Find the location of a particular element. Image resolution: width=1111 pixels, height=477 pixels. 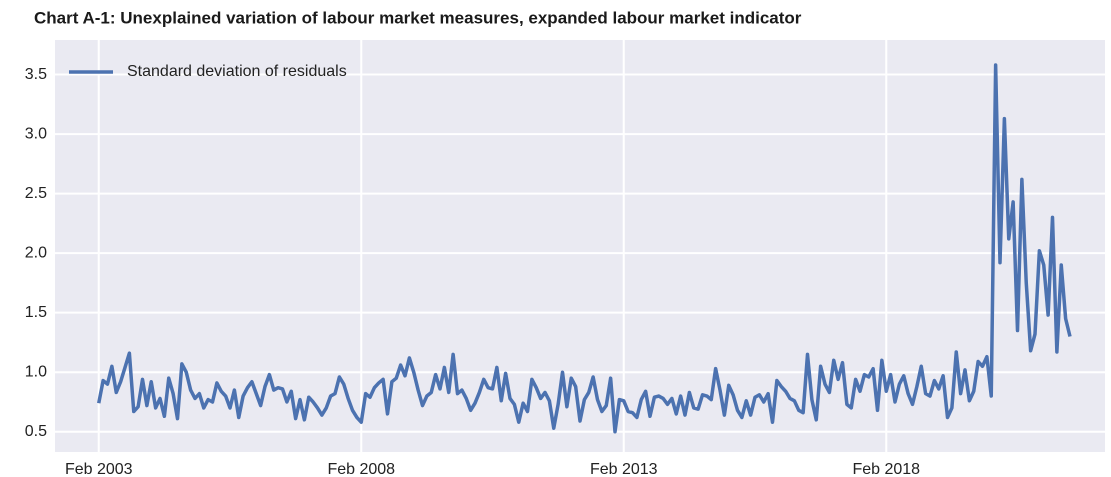

x-tick-label: Feb 2018 is located at coordinates (886, 469).